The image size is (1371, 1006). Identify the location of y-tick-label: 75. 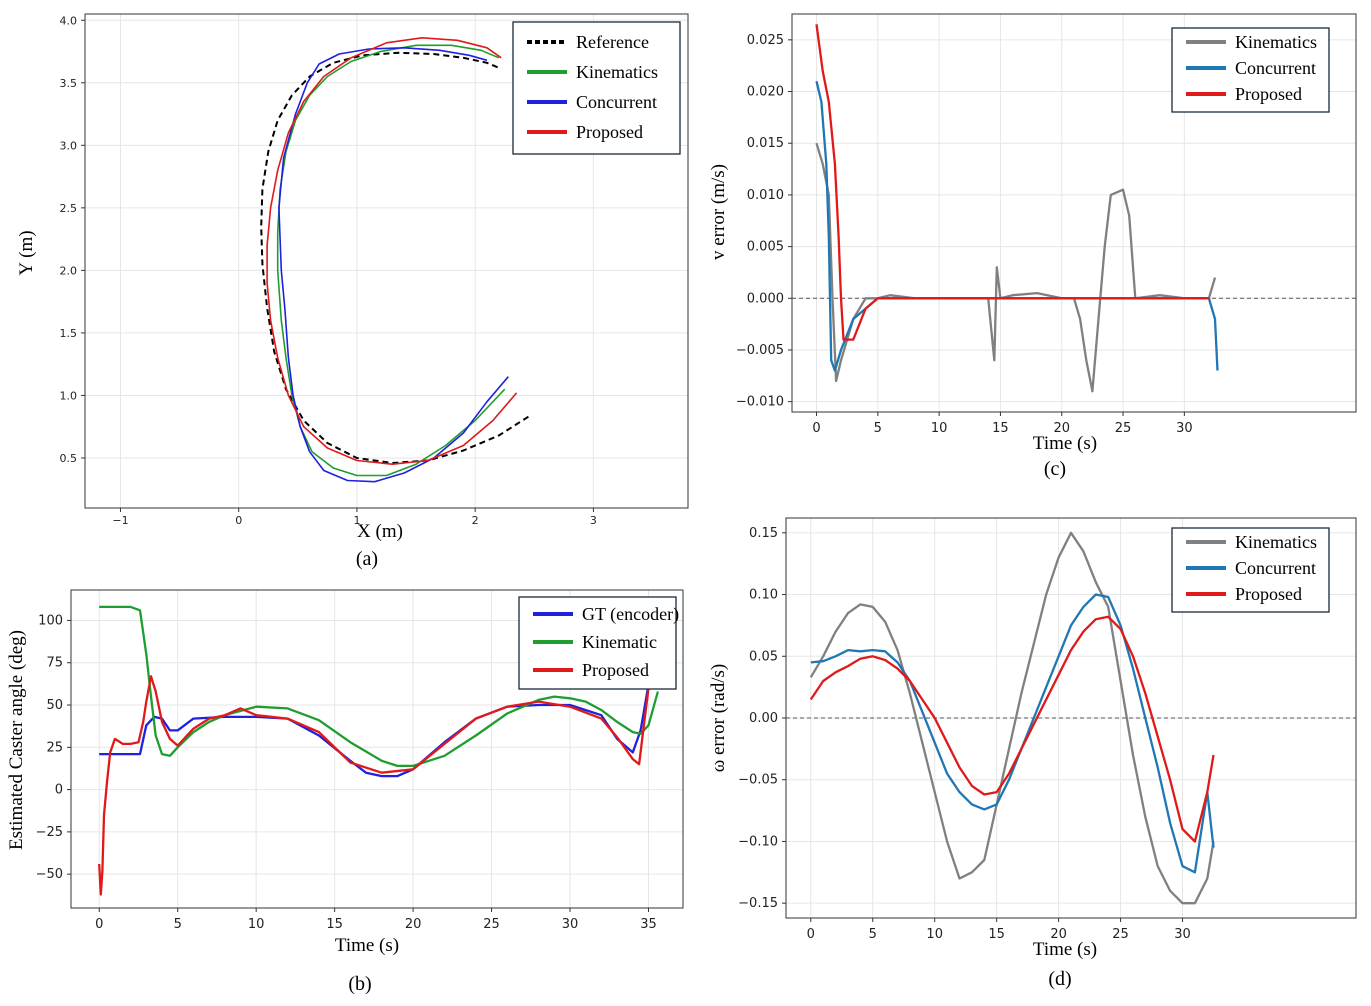
(54, 663).